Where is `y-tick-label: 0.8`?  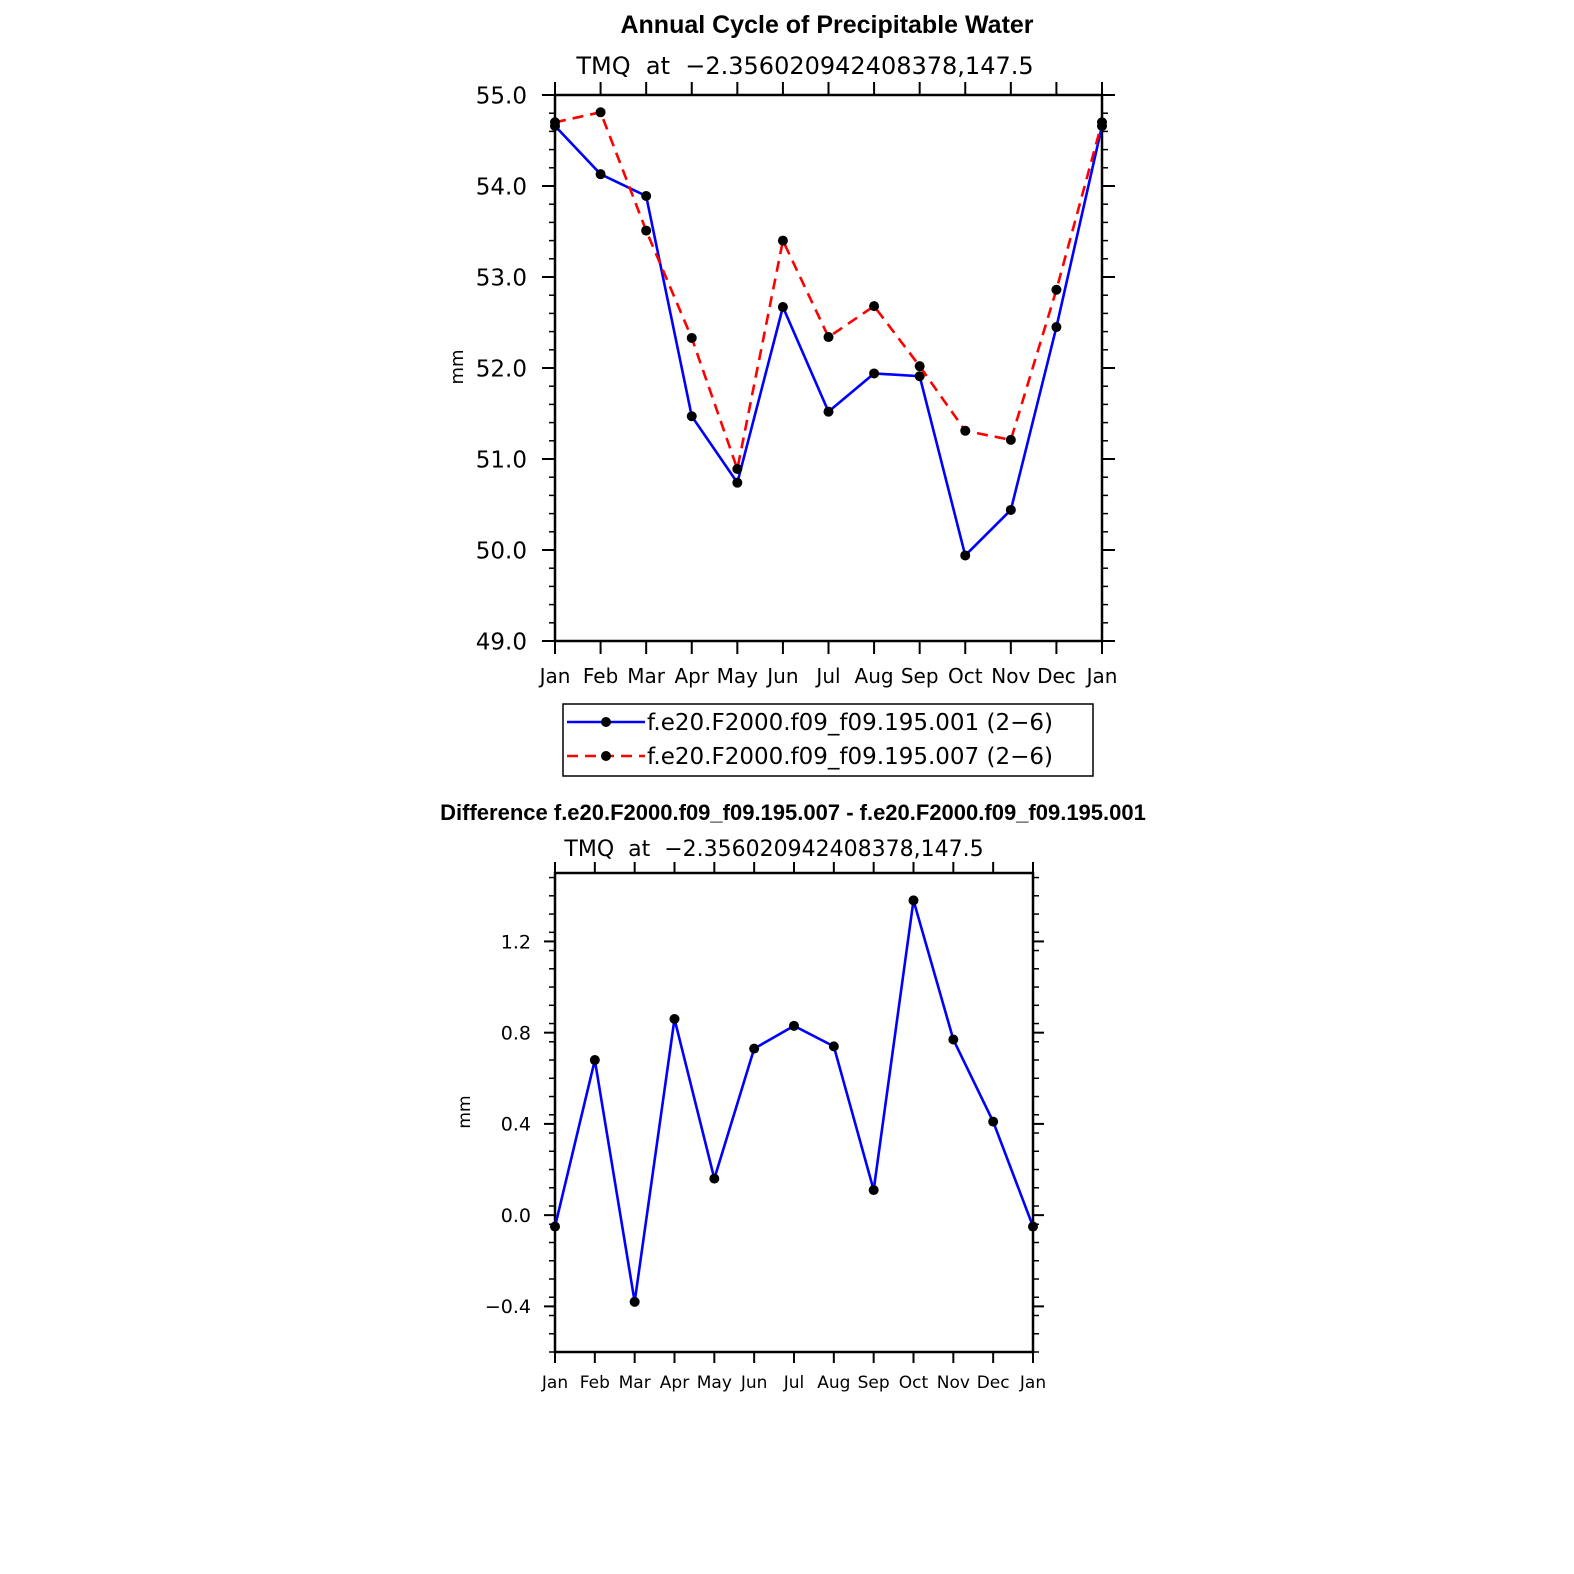
y-tick-label: 0.8 is located at coordinates (516, 1034).